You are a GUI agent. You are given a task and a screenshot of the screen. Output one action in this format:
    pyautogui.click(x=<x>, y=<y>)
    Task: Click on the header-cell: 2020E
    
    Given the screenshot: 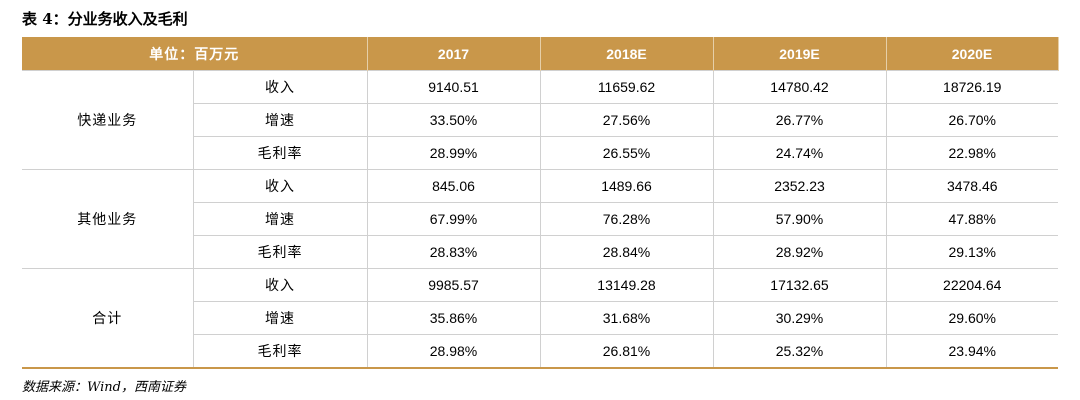 What is the action you would take?
    pyautogui.click(x=972, y=54)
    